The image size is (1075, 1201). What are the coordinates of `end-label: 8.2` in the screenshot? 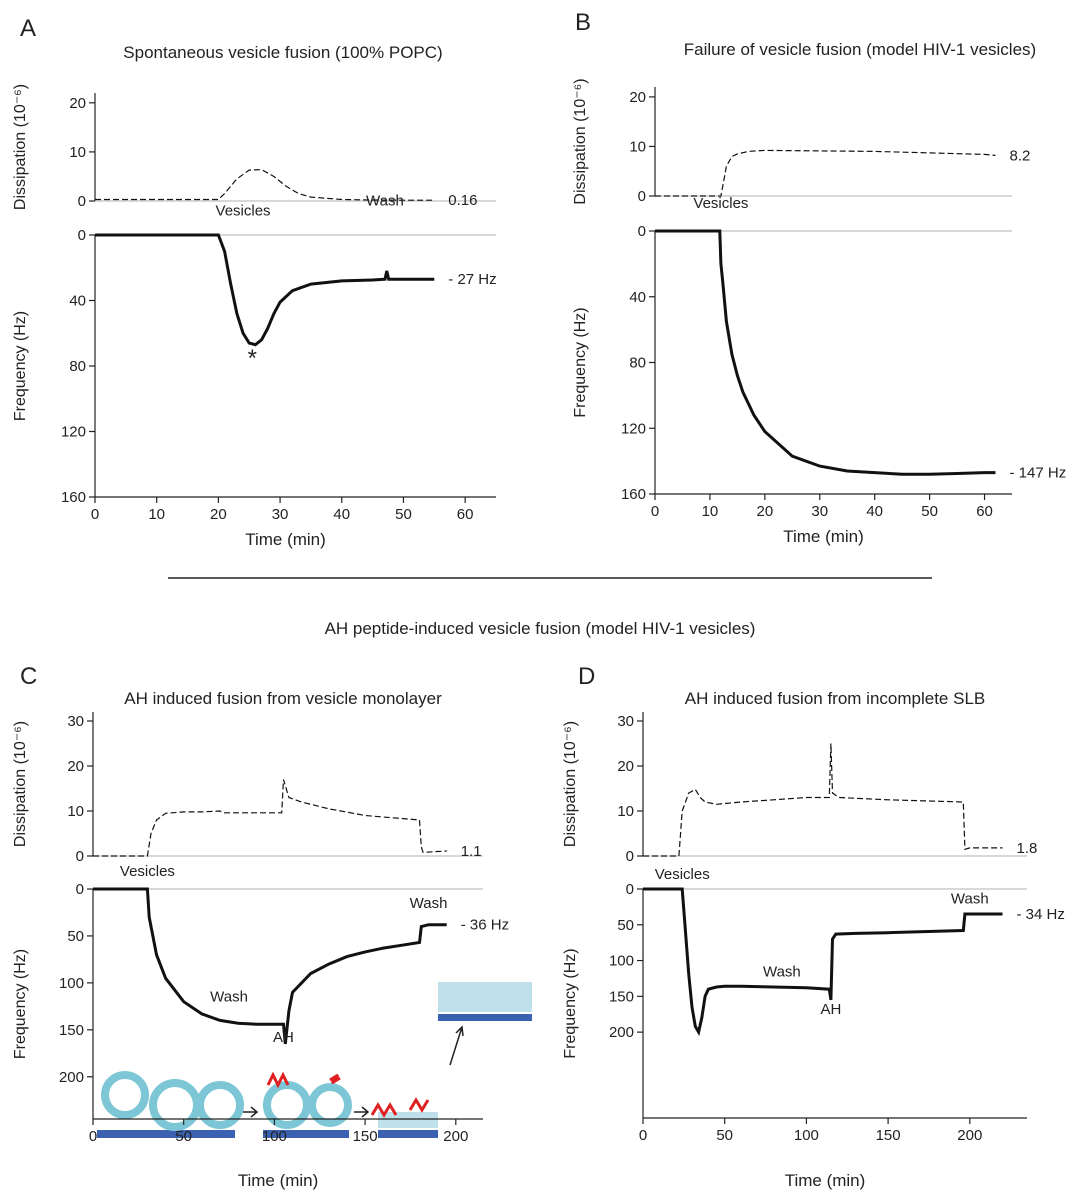 It's located at (1020, 155).